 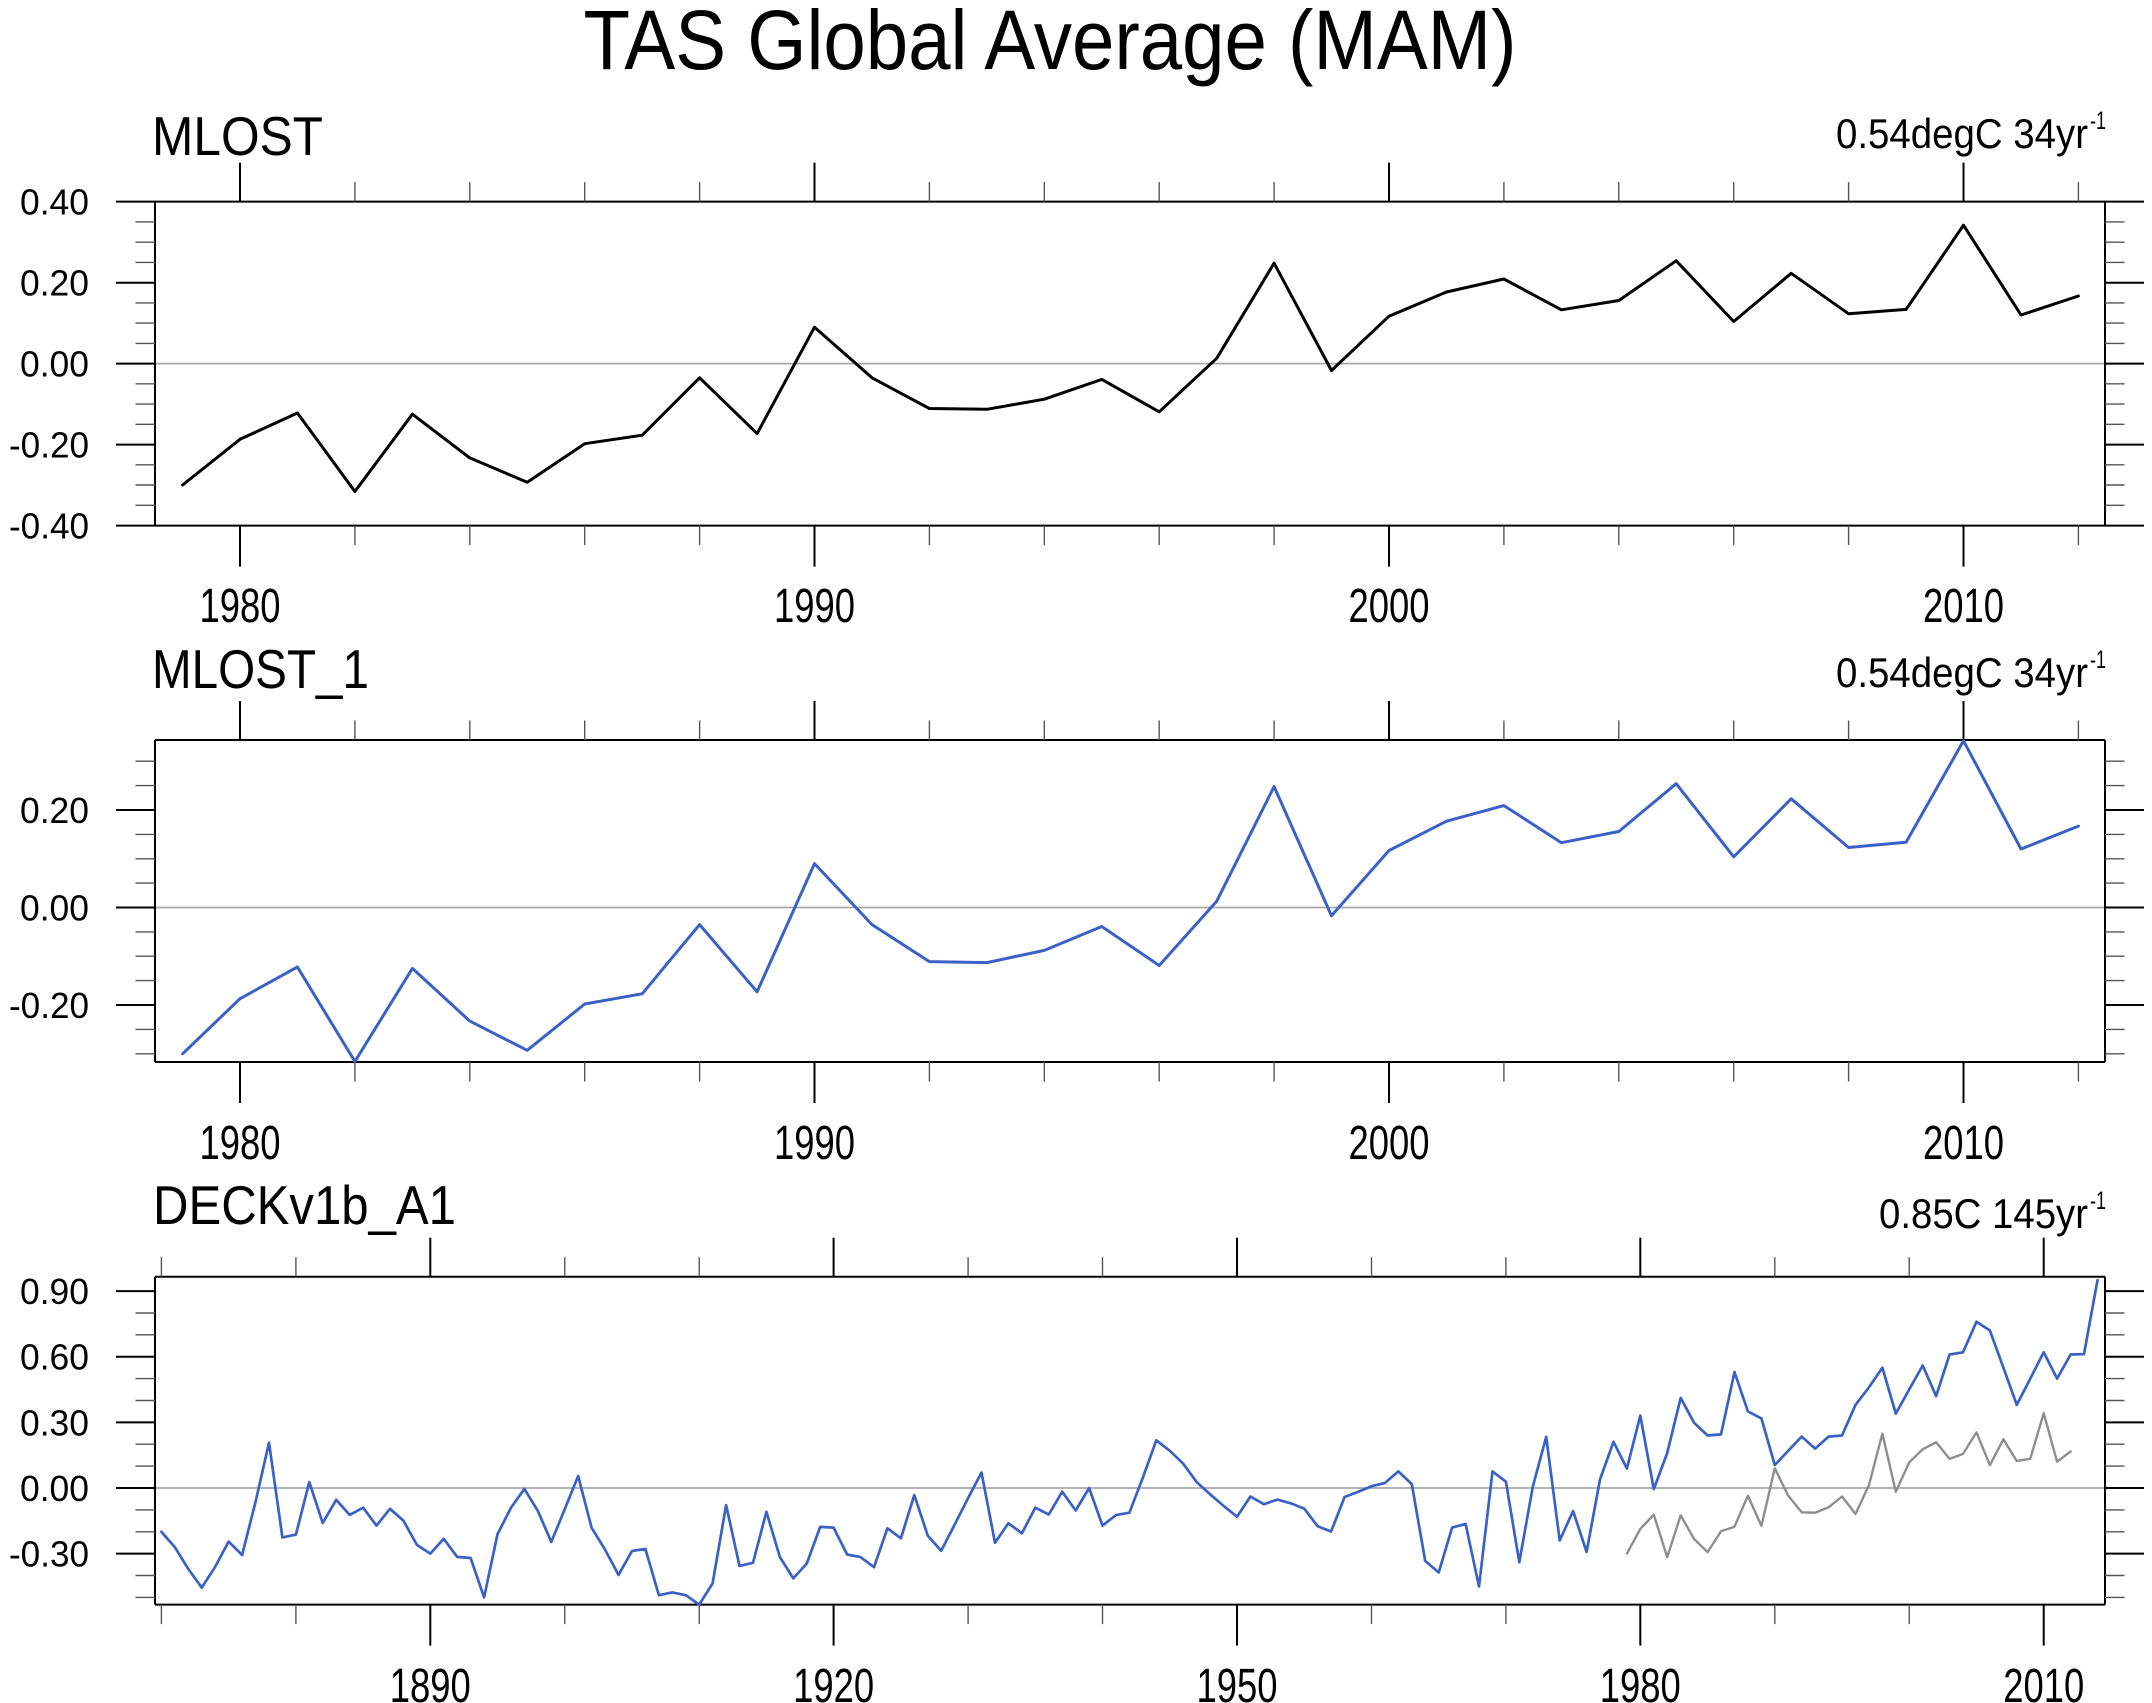 I want to click on svg-text: 0.40, so click(x=54, y=202).